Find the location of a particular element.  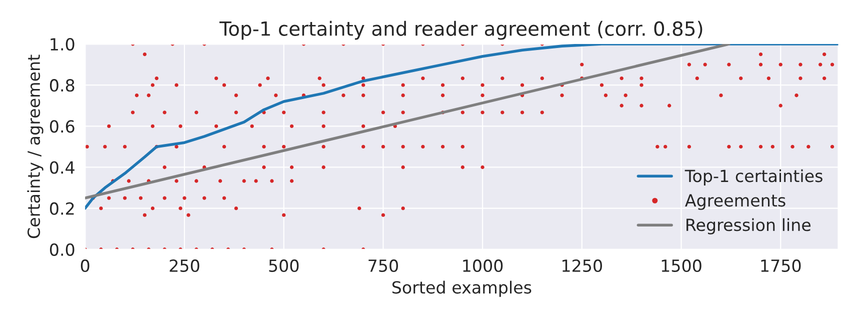

x-tick-label: 250 is located at coordinates (185, 265).